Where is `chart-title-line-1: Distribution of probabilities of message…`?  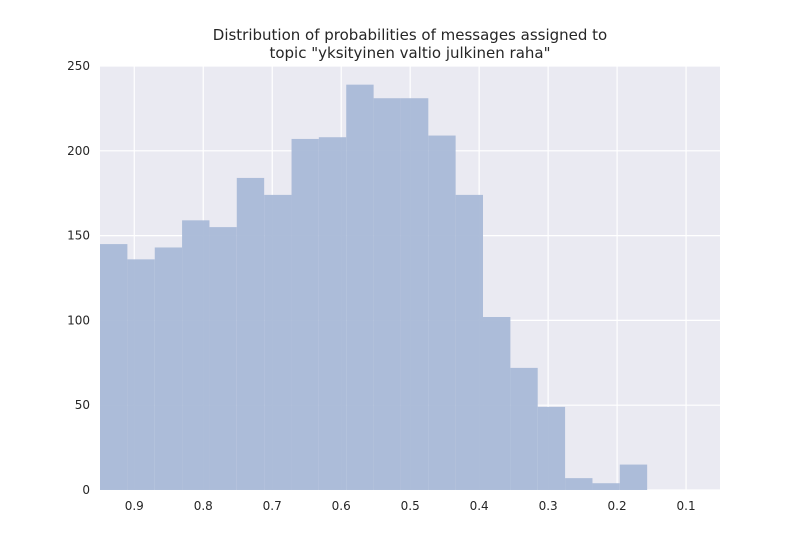 chart-title-line-1: Distribution of probabilities of message… is located at coordinates (410, 35).